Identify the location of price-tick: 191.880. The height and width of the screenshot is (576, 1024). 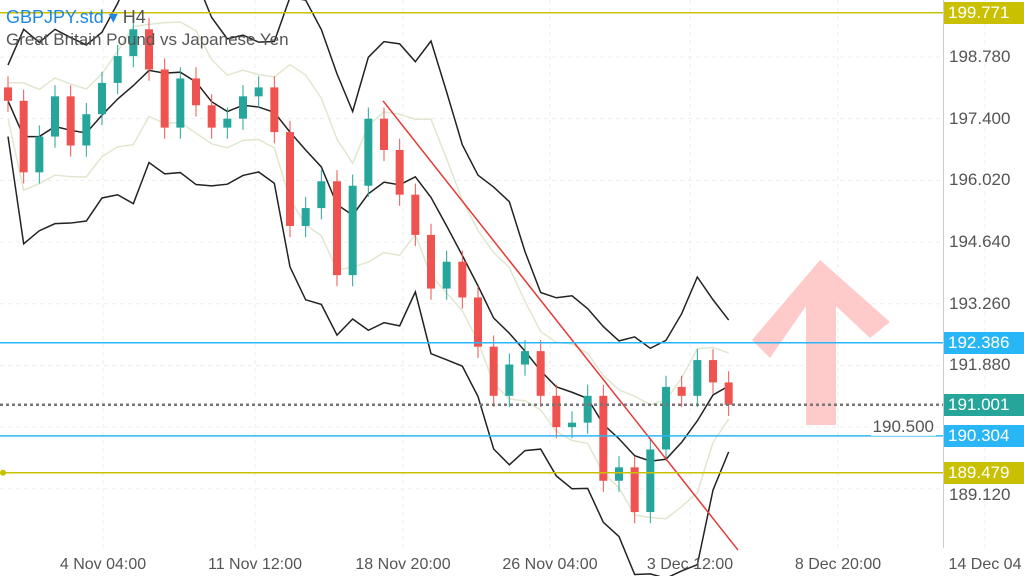
(980, 365).